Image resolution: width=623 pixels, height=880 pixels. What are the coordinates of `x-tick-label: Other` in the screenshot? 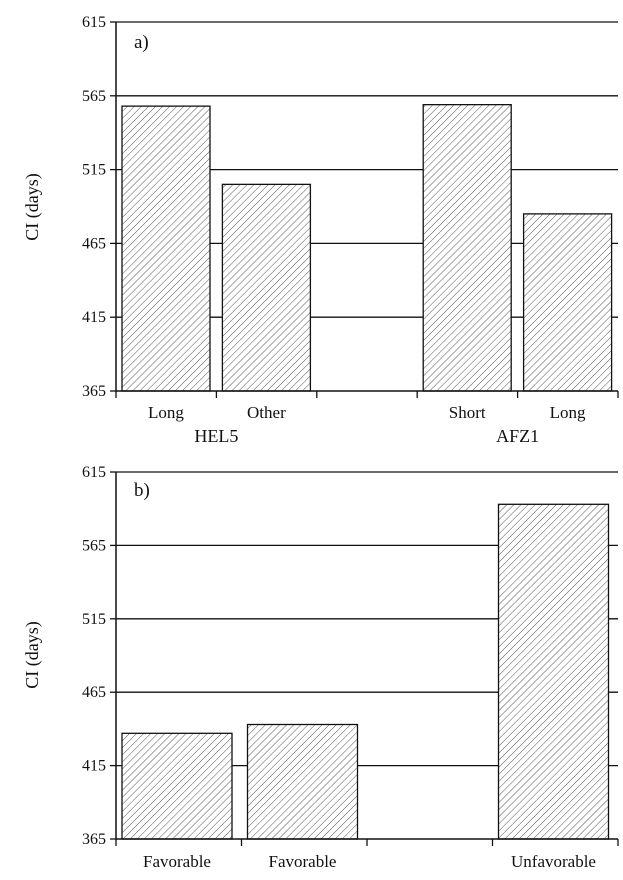 It's located at (266, 412).